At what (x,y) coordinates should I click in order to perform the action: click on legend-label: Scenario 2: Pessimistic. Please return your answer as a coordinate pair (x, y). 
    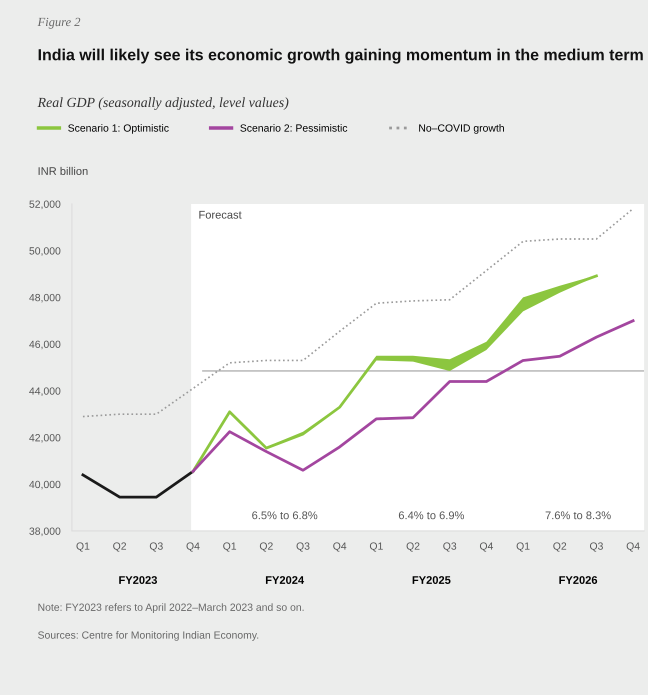
    Looking at the image, I should click on (294, 128).